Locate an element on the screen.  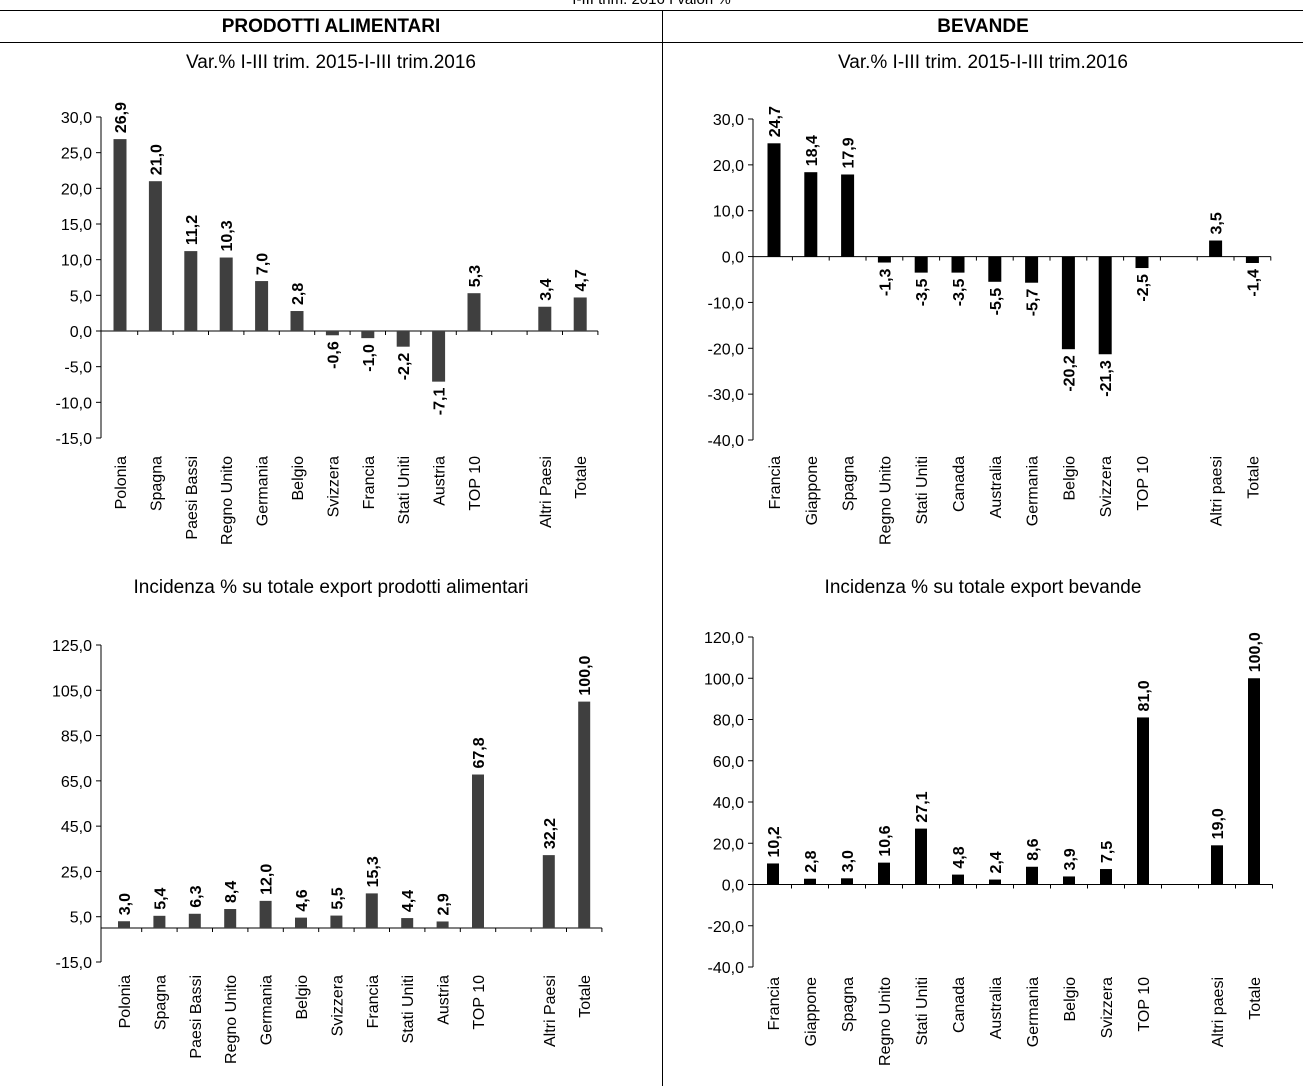
data-label-stati-uniti: 27,1 is located at coordinates (922, 806).